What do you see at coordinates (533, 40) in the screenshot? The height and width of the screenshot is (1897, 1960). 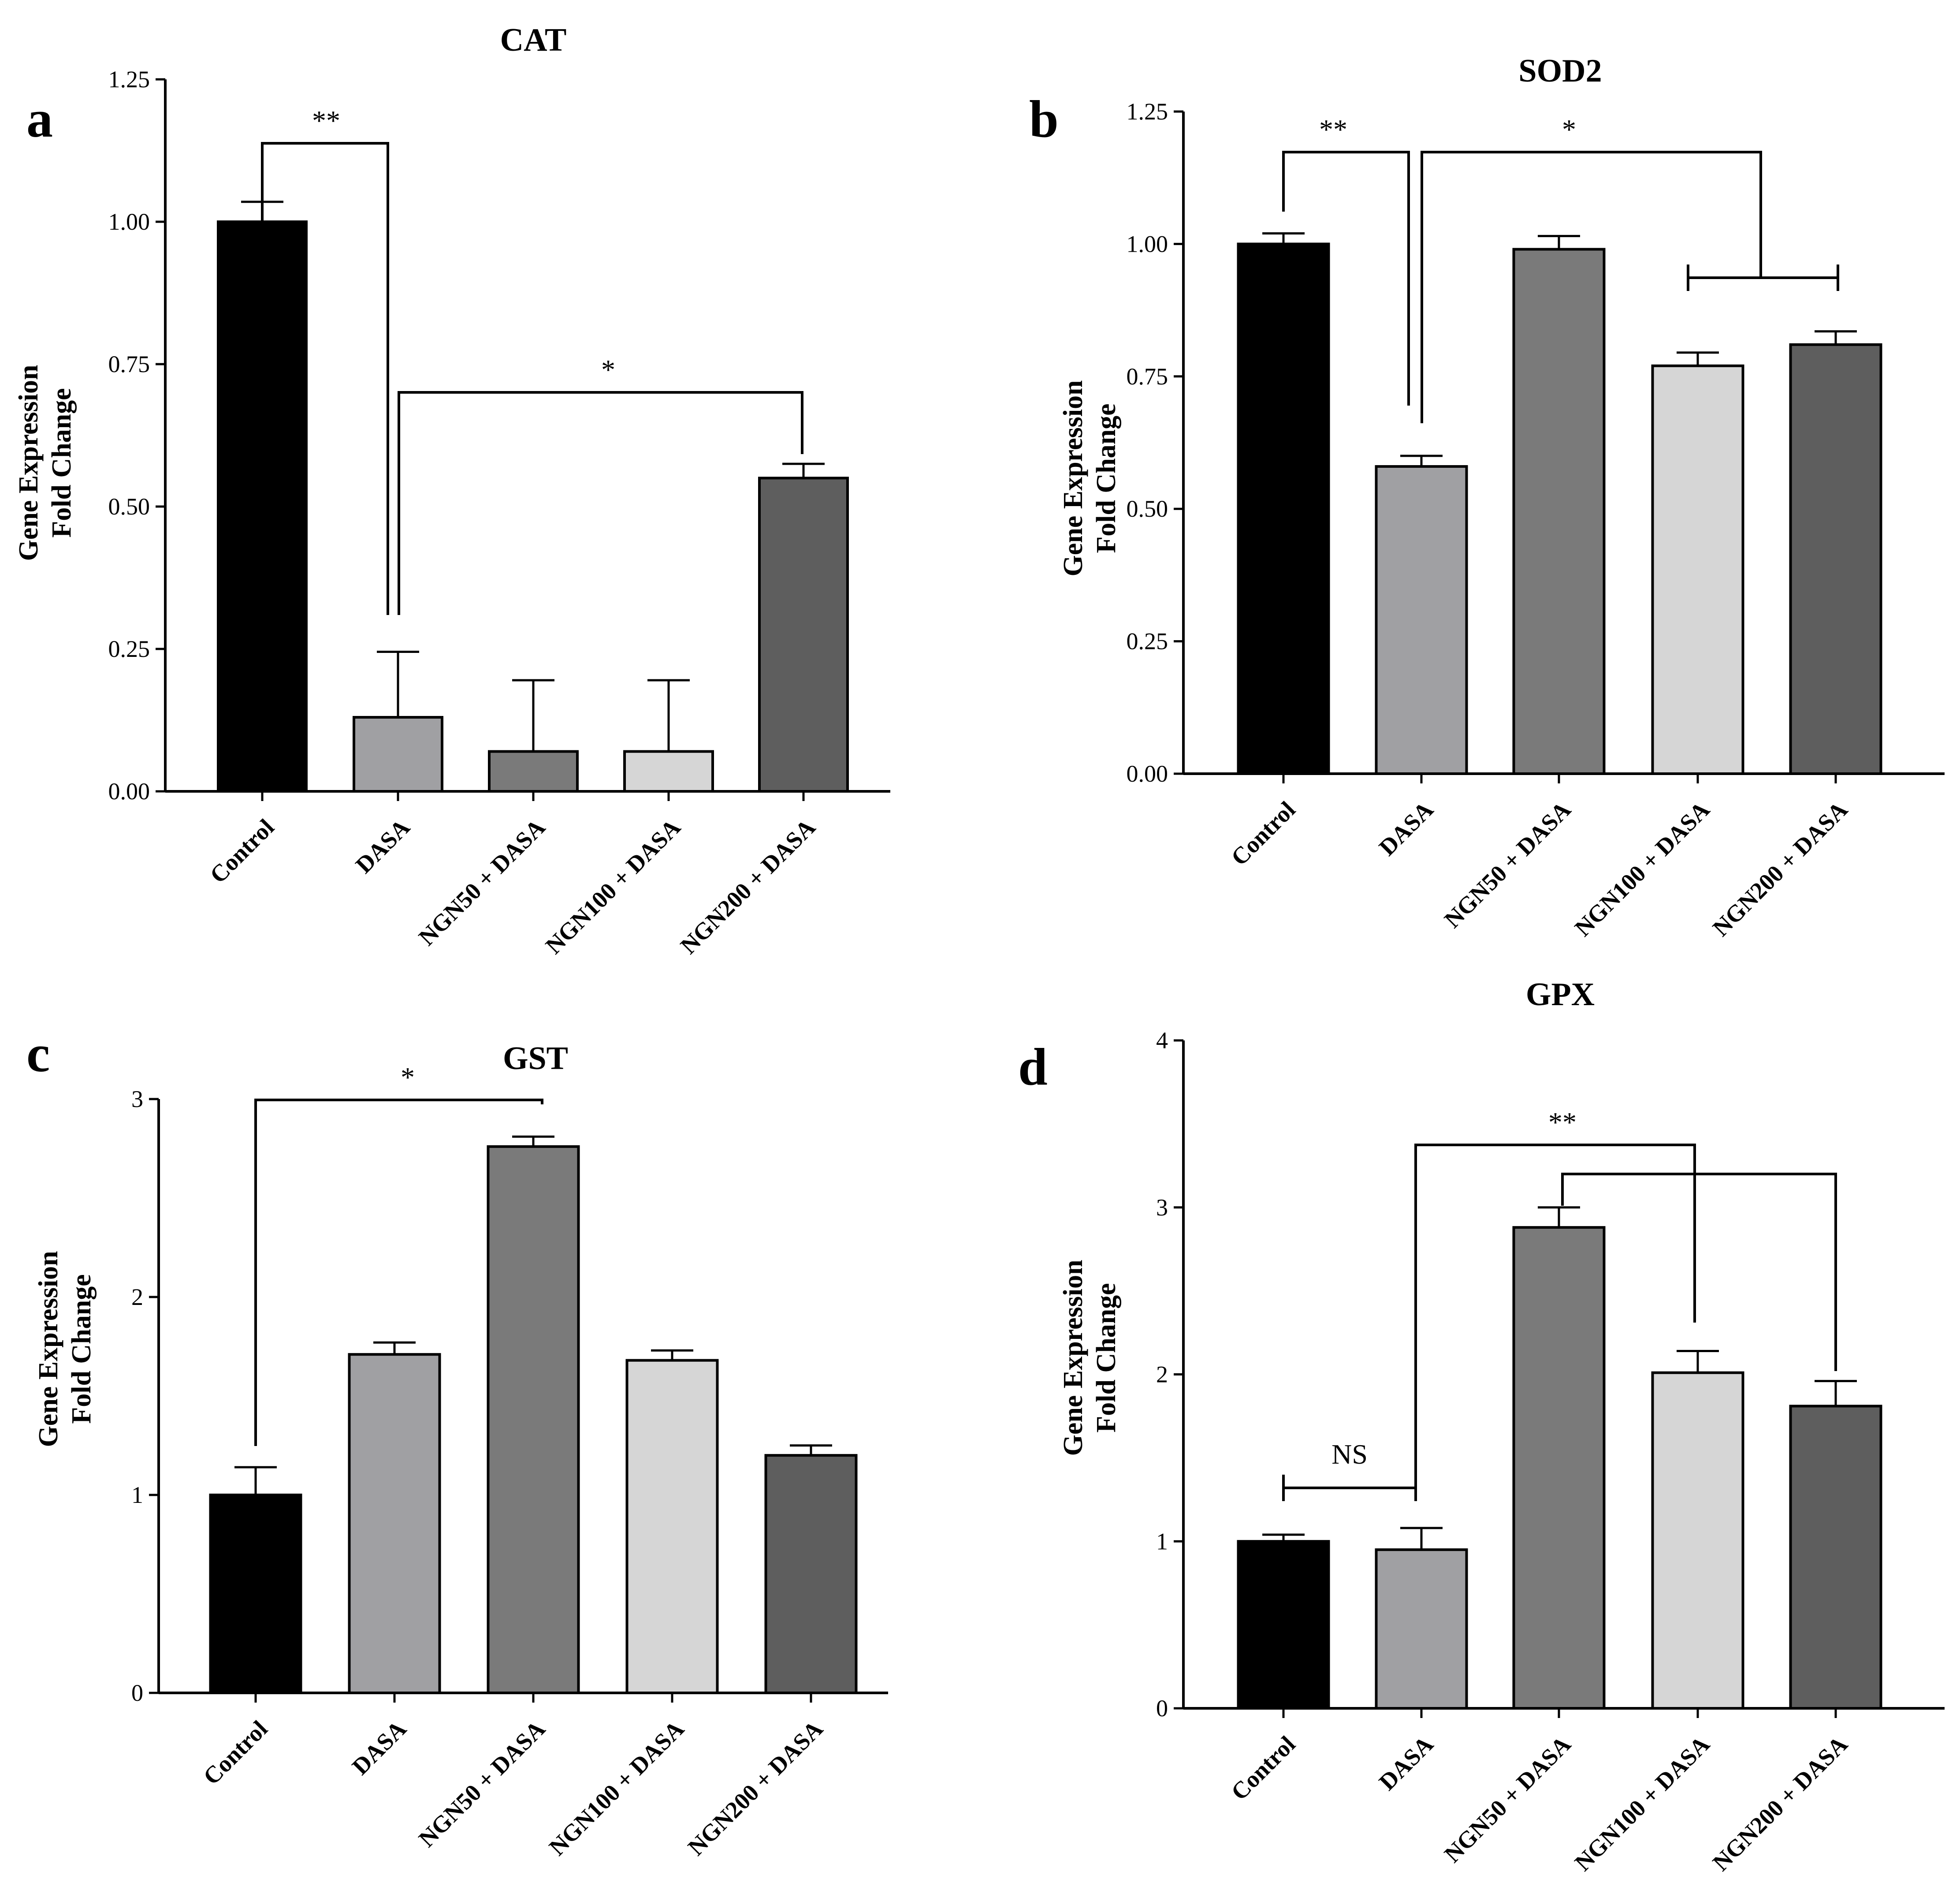 I see `panel-a-title: CAT` at bounding box center [533, 40].